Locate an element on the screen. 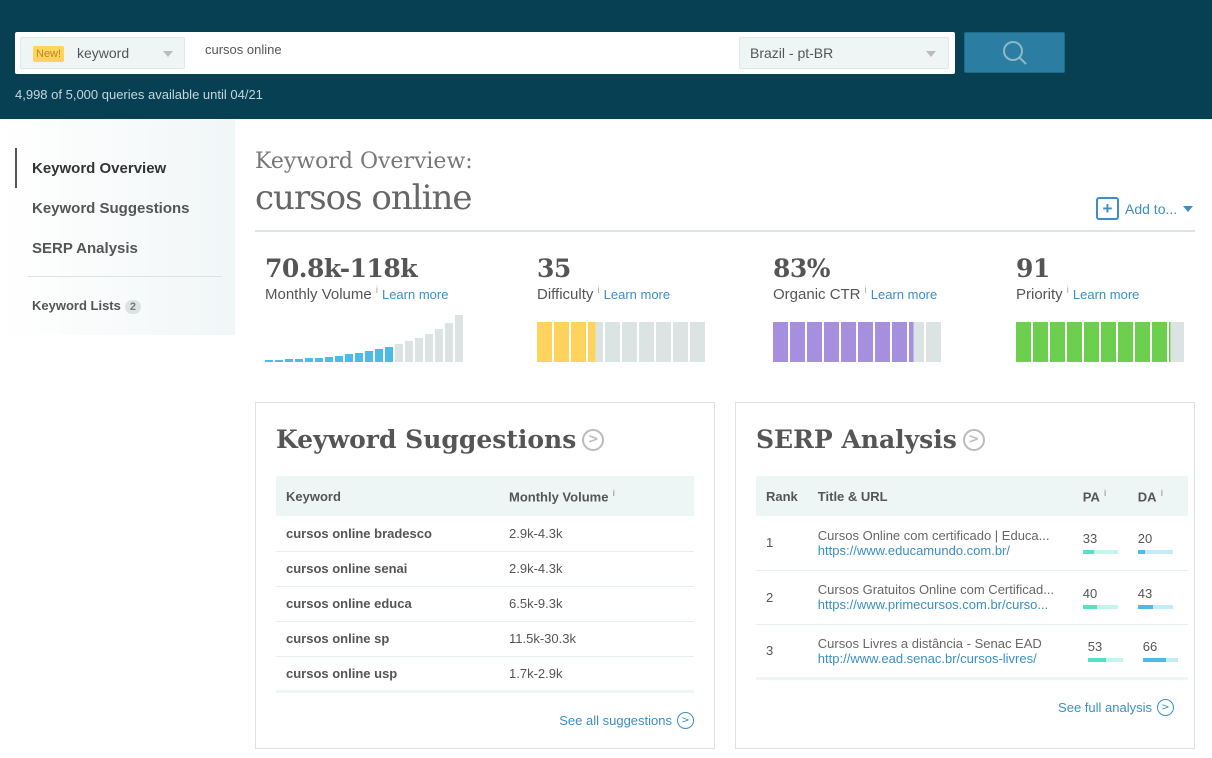 The width and height of the screenshot is (1212, 758). page-title: Keyword Overview: is located at coordinates (364, 161).